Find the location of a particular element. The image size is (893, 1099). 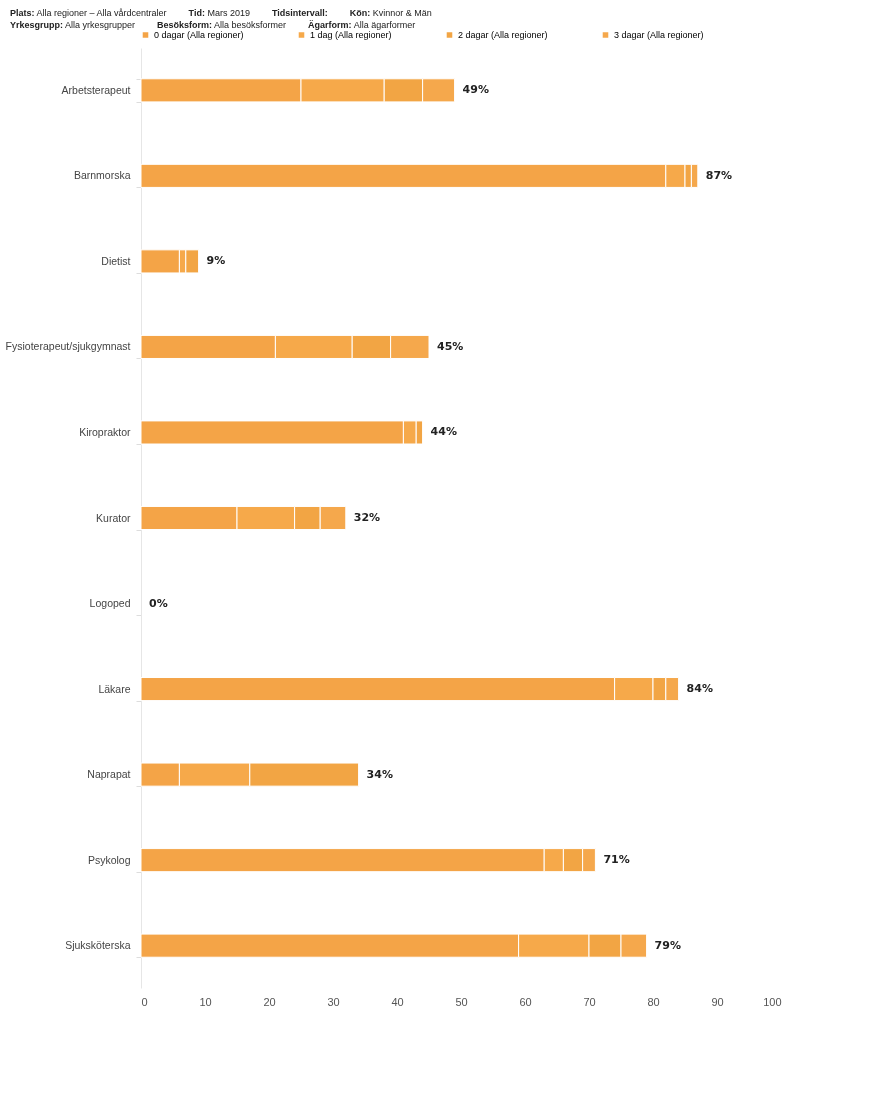

x-tick-label: 0 is located at coordinates (144, 1001).